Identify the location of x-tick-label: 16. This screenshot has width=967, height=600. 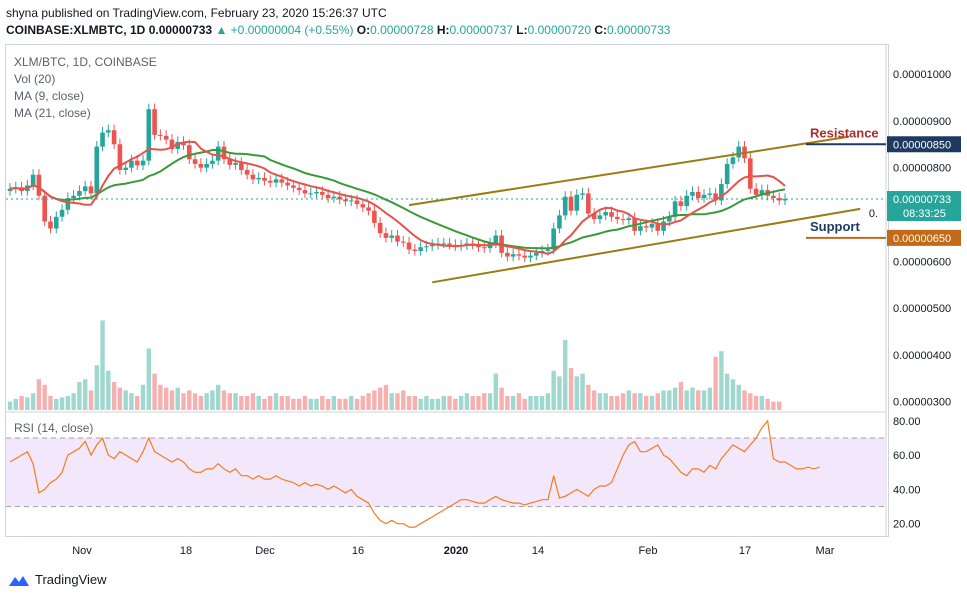
(358, 551).